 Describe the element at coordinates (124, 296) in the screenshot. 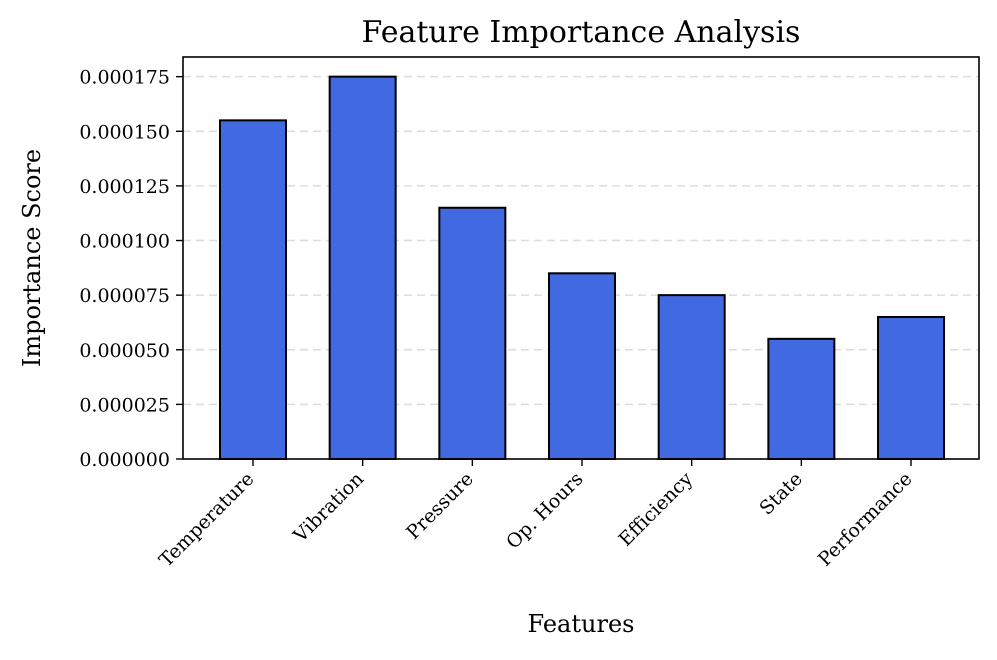

I see `y-tick-label: 0.000075` at that location.